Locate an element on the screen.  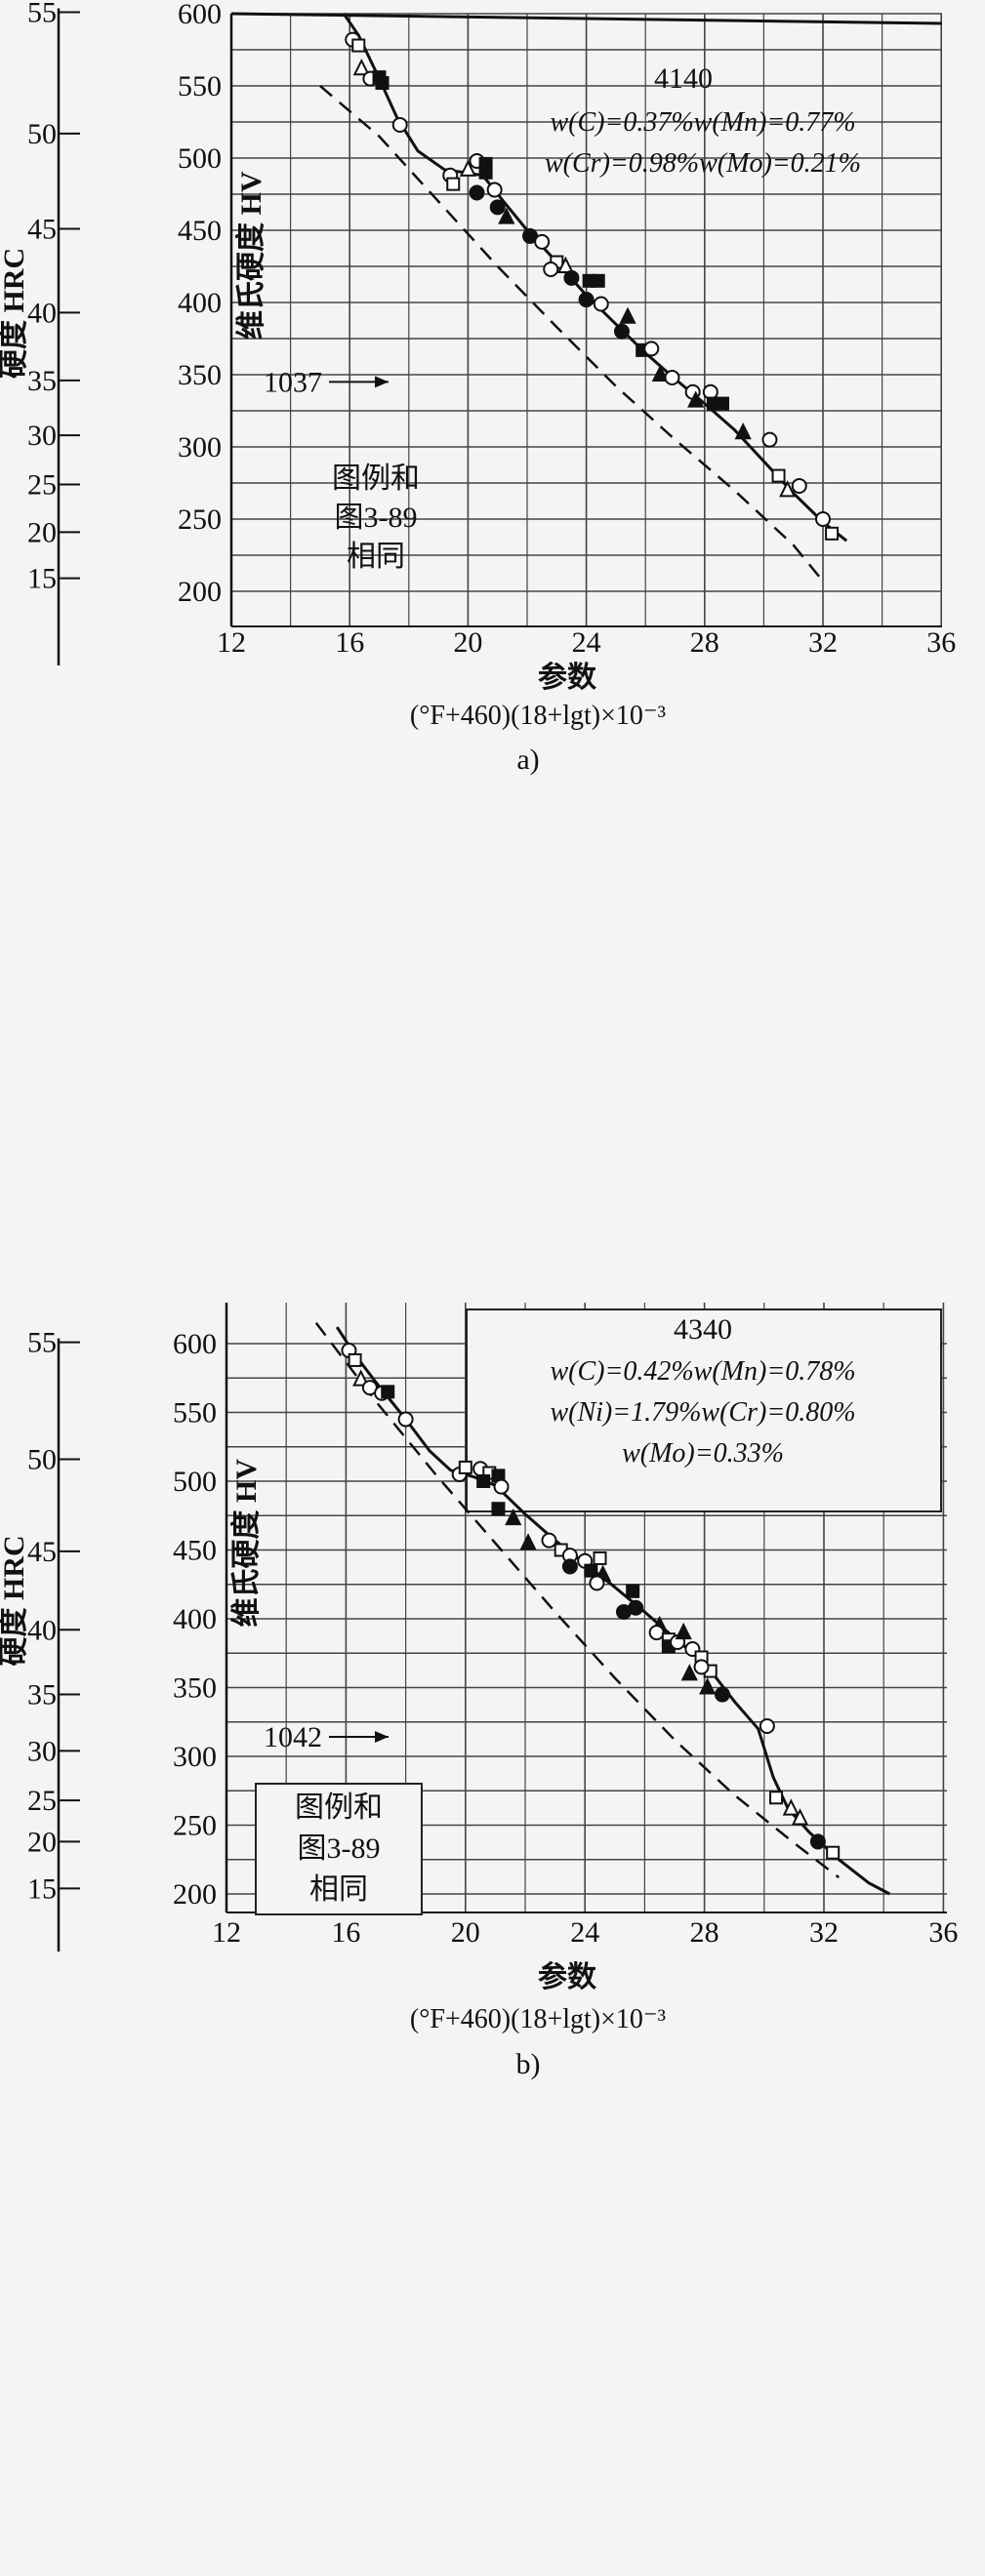
y-axis-label-hrc: 硬度 HRC is located at coordinates (15, 313).